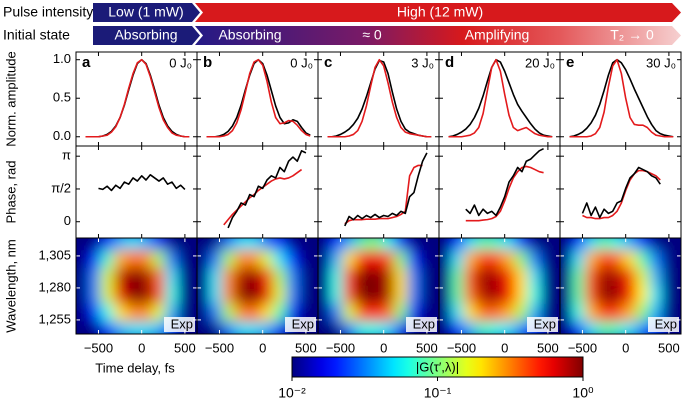 Image resolution: width=685 pixels, height=406 pixels. What do you see at coordinates (422, 62) in the screenshot?
I see `annotation: 3 J₀` at bounding box center [422, 62].